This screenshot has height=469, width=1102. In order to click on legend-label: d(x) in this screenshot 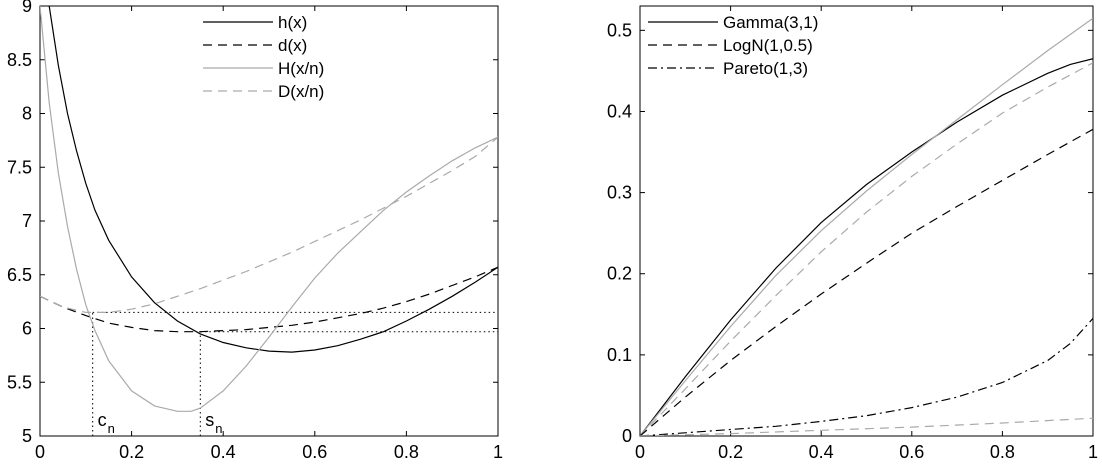, I will do `click(292, 45)`.